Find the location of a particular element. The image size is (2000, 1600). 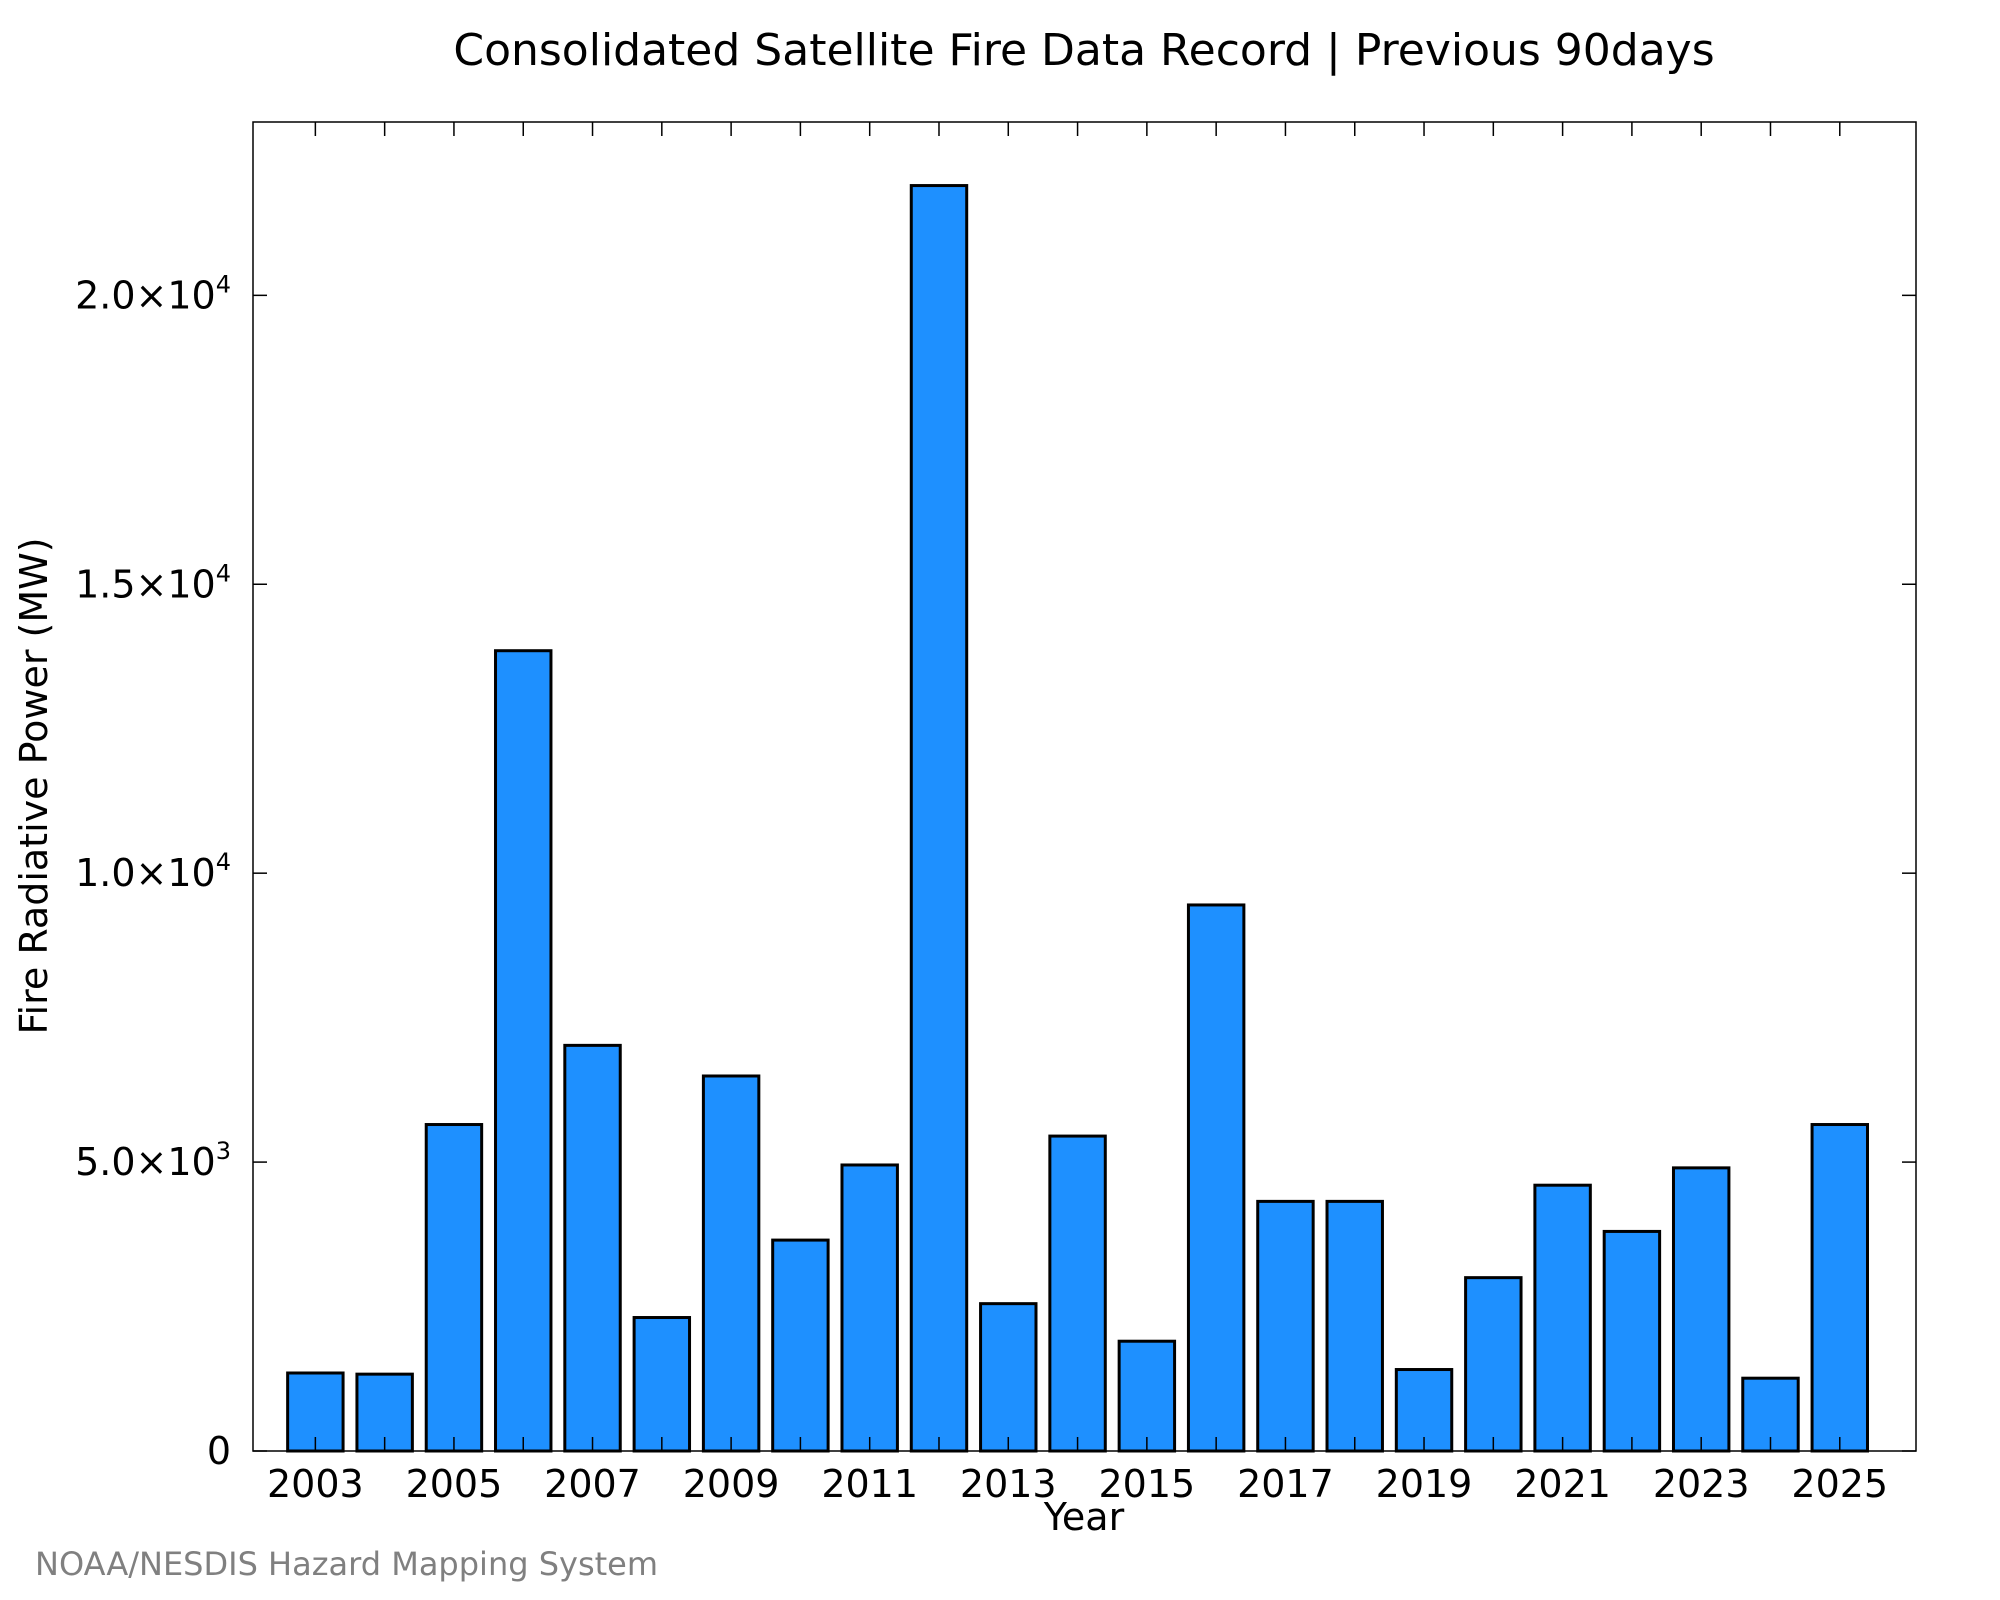

y-tick-mantissa: 2.0×10 is located at coordinates (145, 295).